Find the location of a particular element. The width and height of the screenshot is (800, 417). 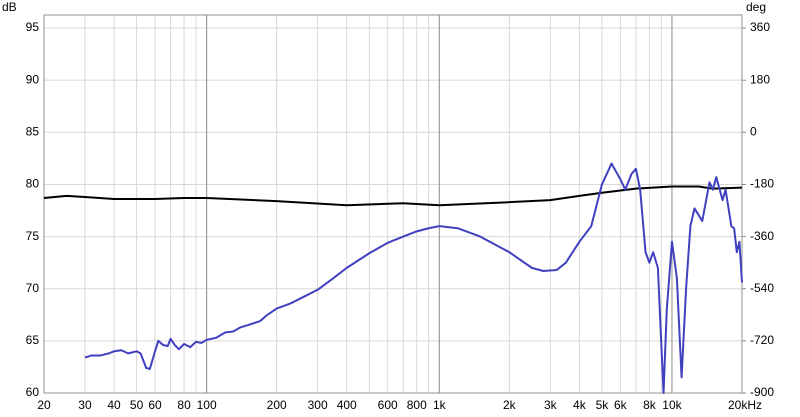

y-unit: dB is located at coordinates (9, 7).